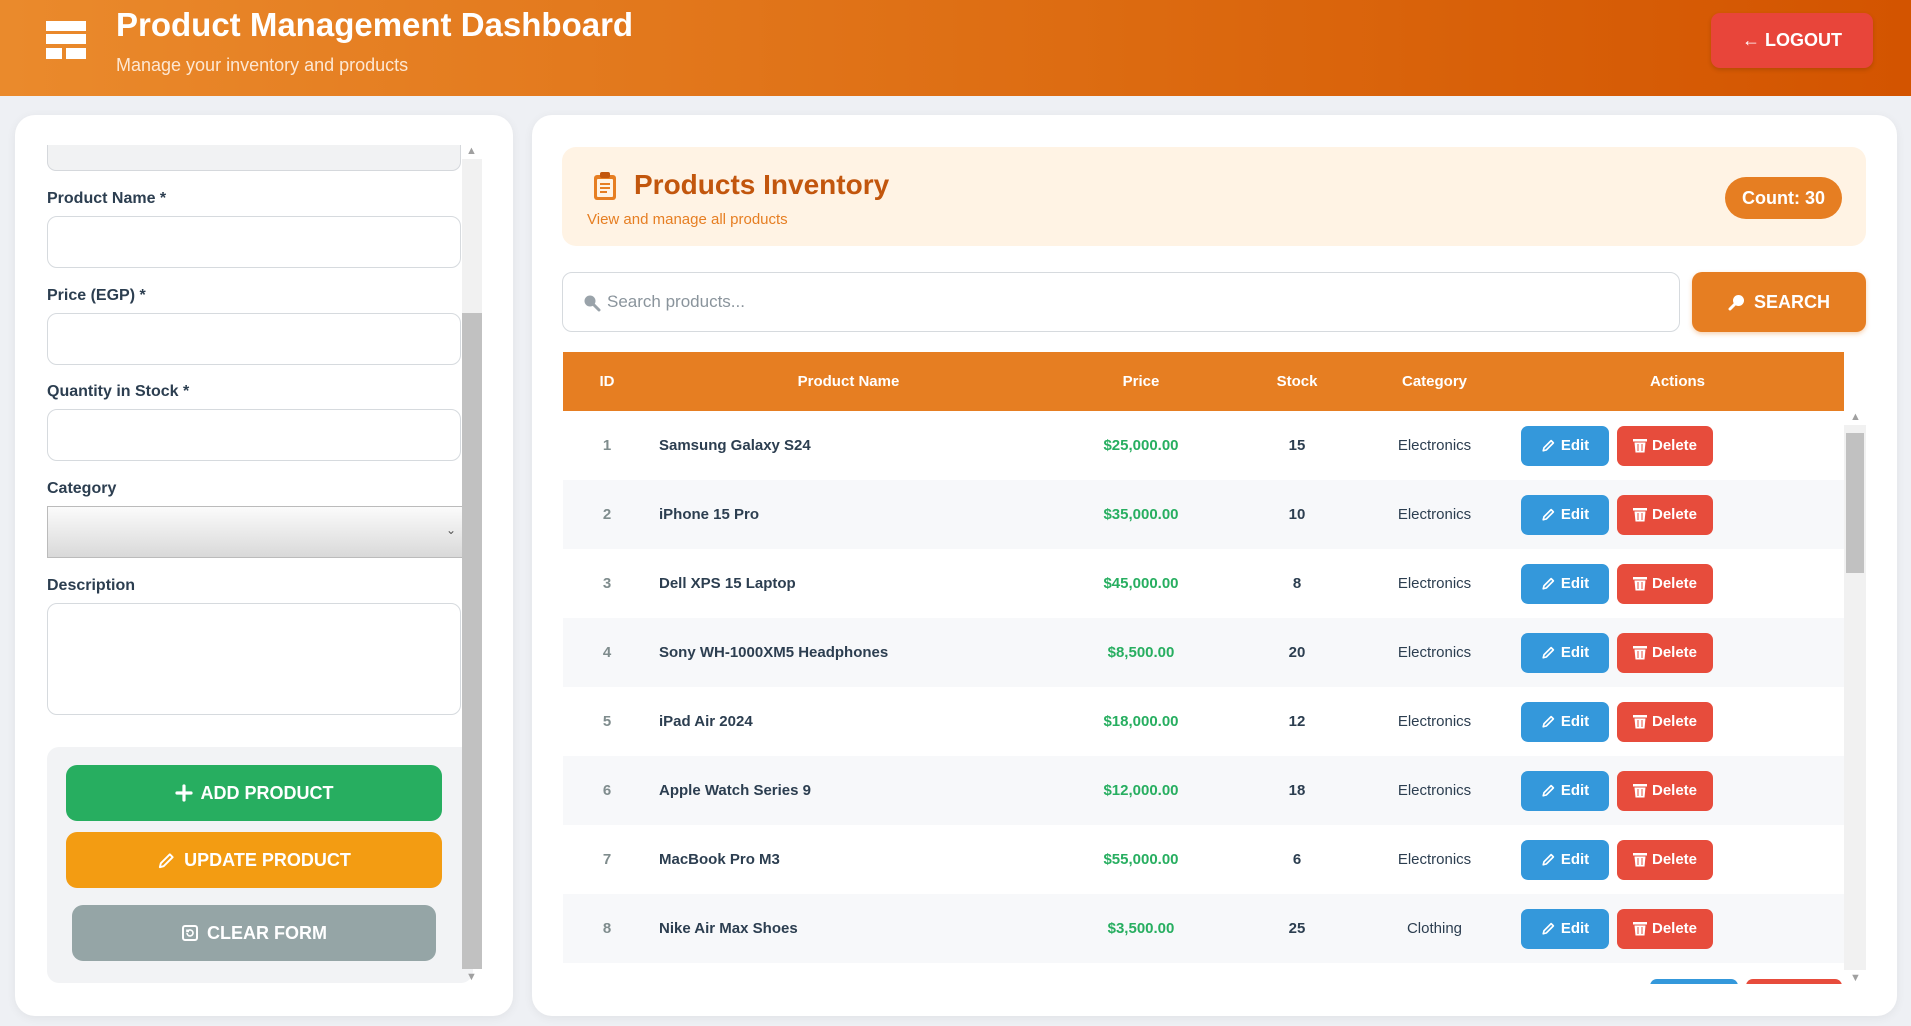  What do you see at coordinates (848, 381) in the screenshot?
I see `column-header-name: Product Name` at bounding box center [848, 381].